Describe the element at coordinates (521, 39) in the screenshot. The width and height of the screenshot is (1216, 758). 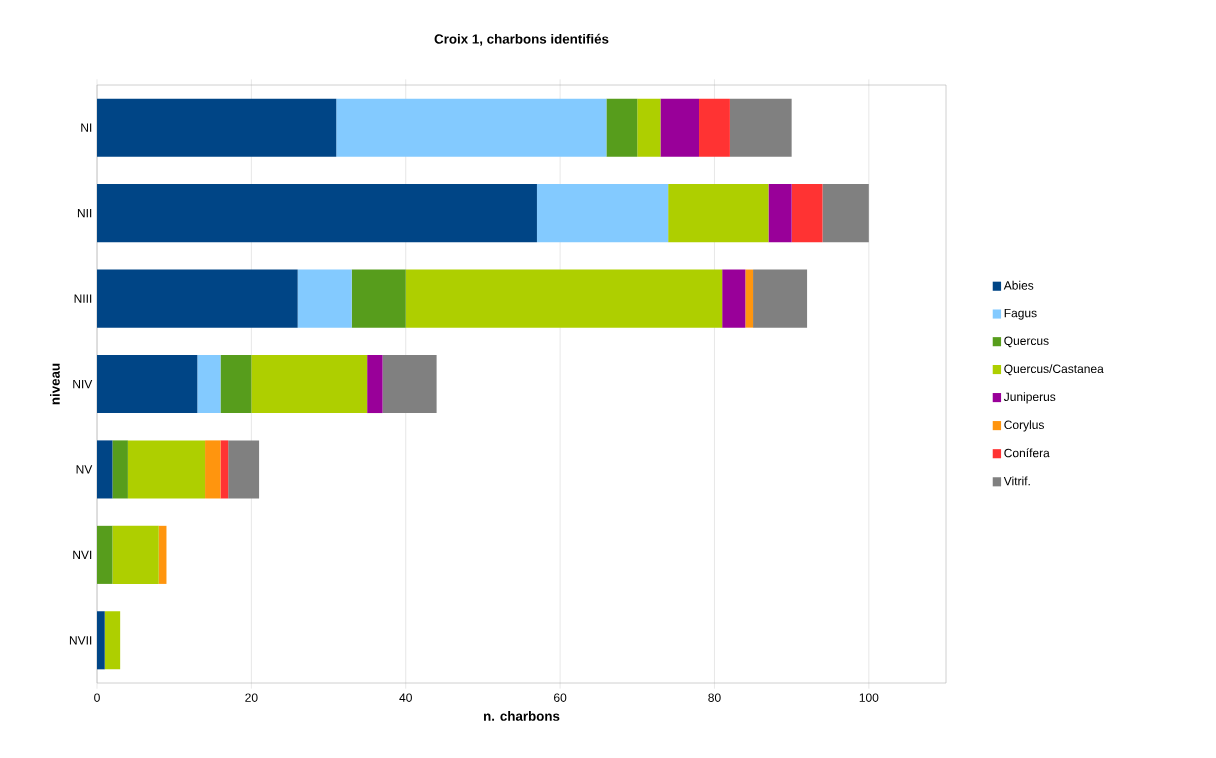
I see `chart-title: Croix 1, charbons identifiés` at that location.